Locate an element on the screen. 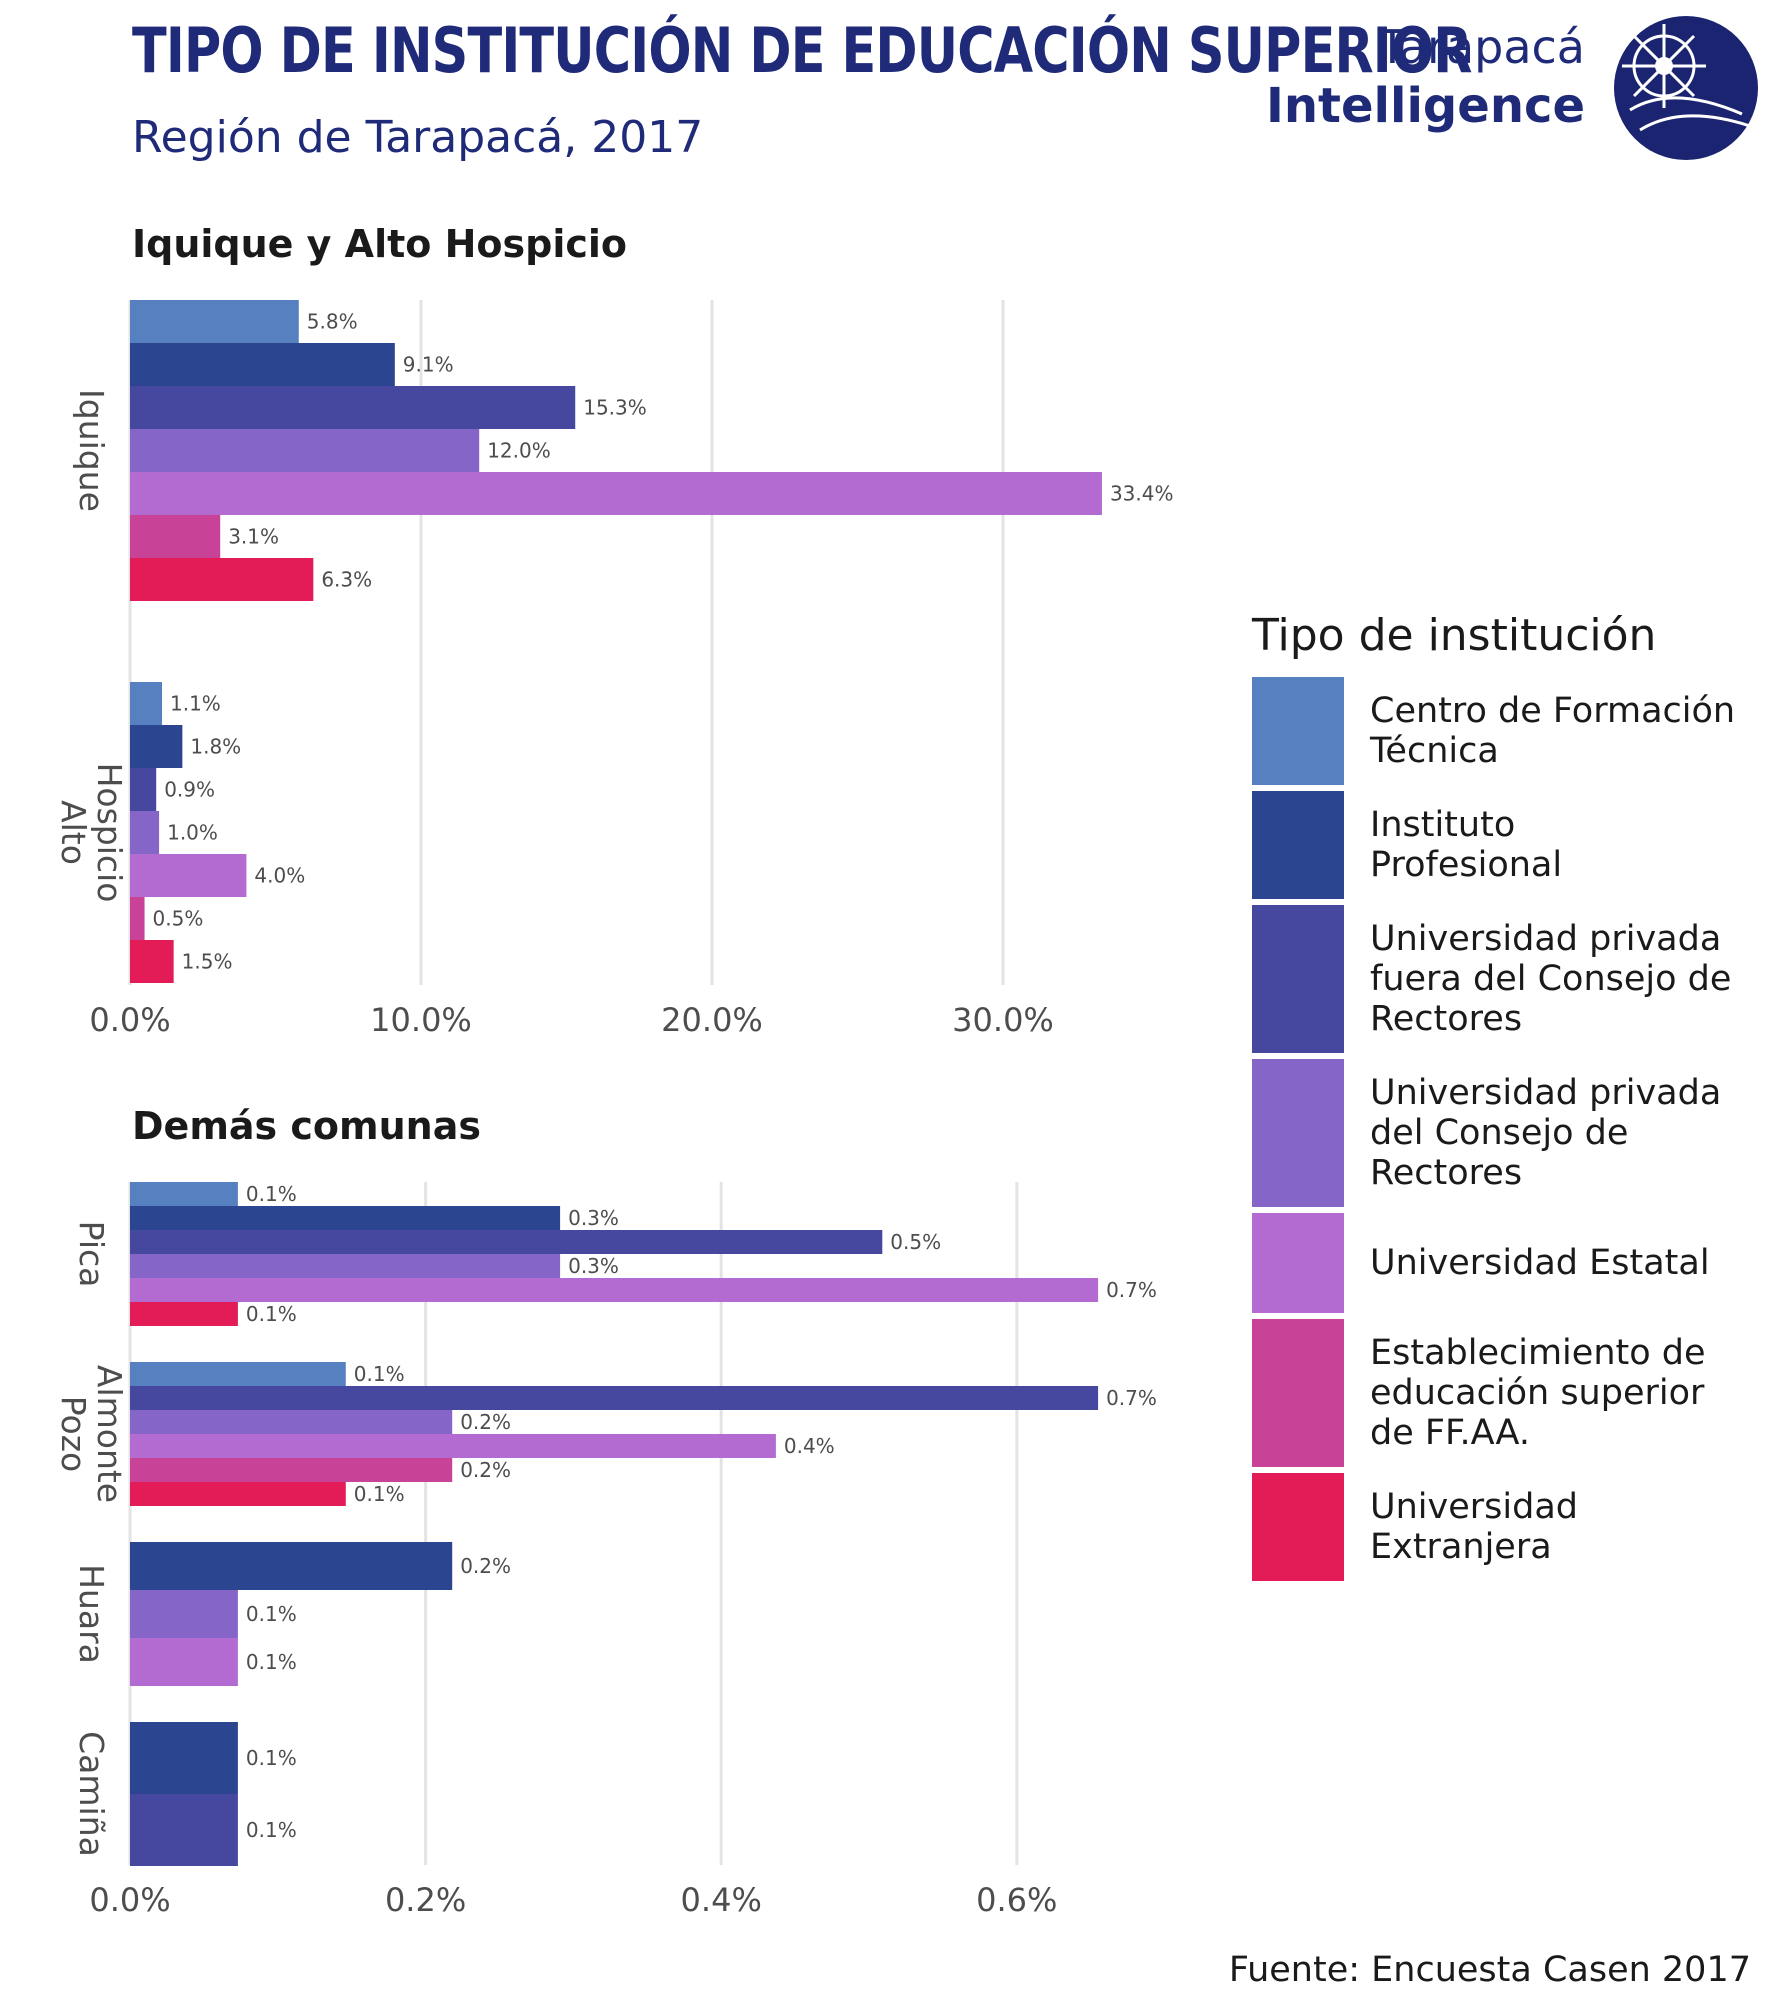 The image size is (1771, 2007). x-tick-label: 0.4% is located at coordinates (721, 1900).